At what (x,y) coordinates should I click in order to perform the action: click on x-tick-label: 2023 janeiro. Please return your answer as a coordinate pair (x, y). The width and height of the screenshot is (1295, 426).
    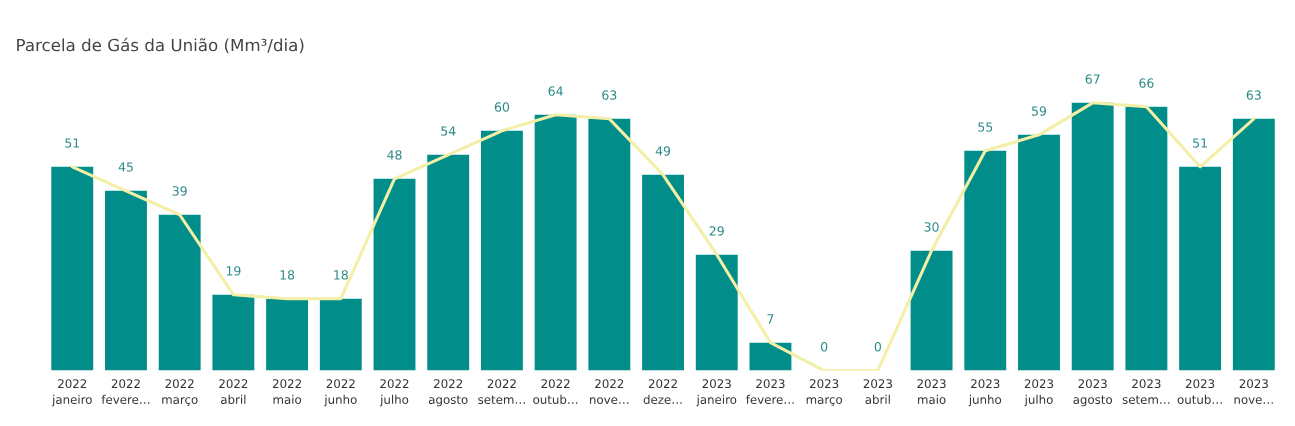
    Looking at the image, I should click on (716, 393).